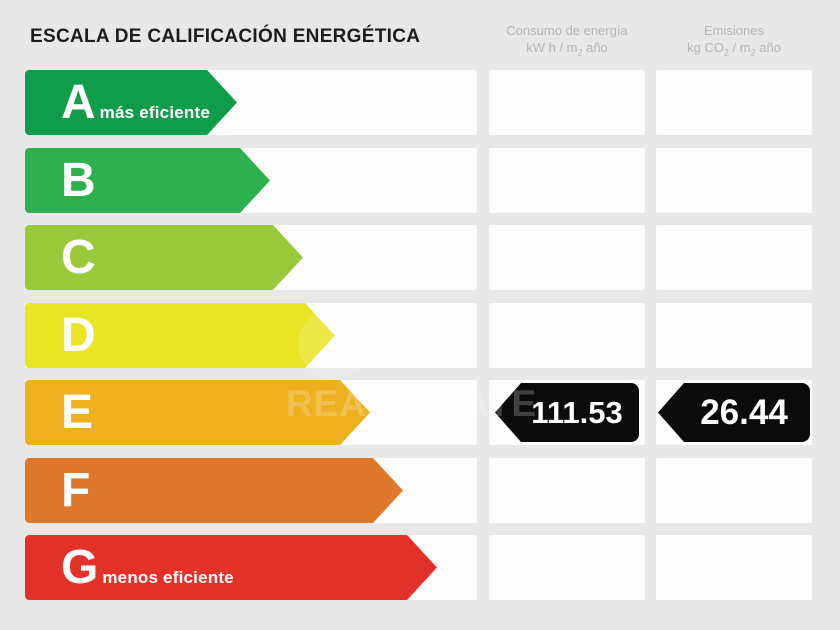 This screenshot has height=630, width=840. I want to click on rating-row-f: F, so click(420, 490).